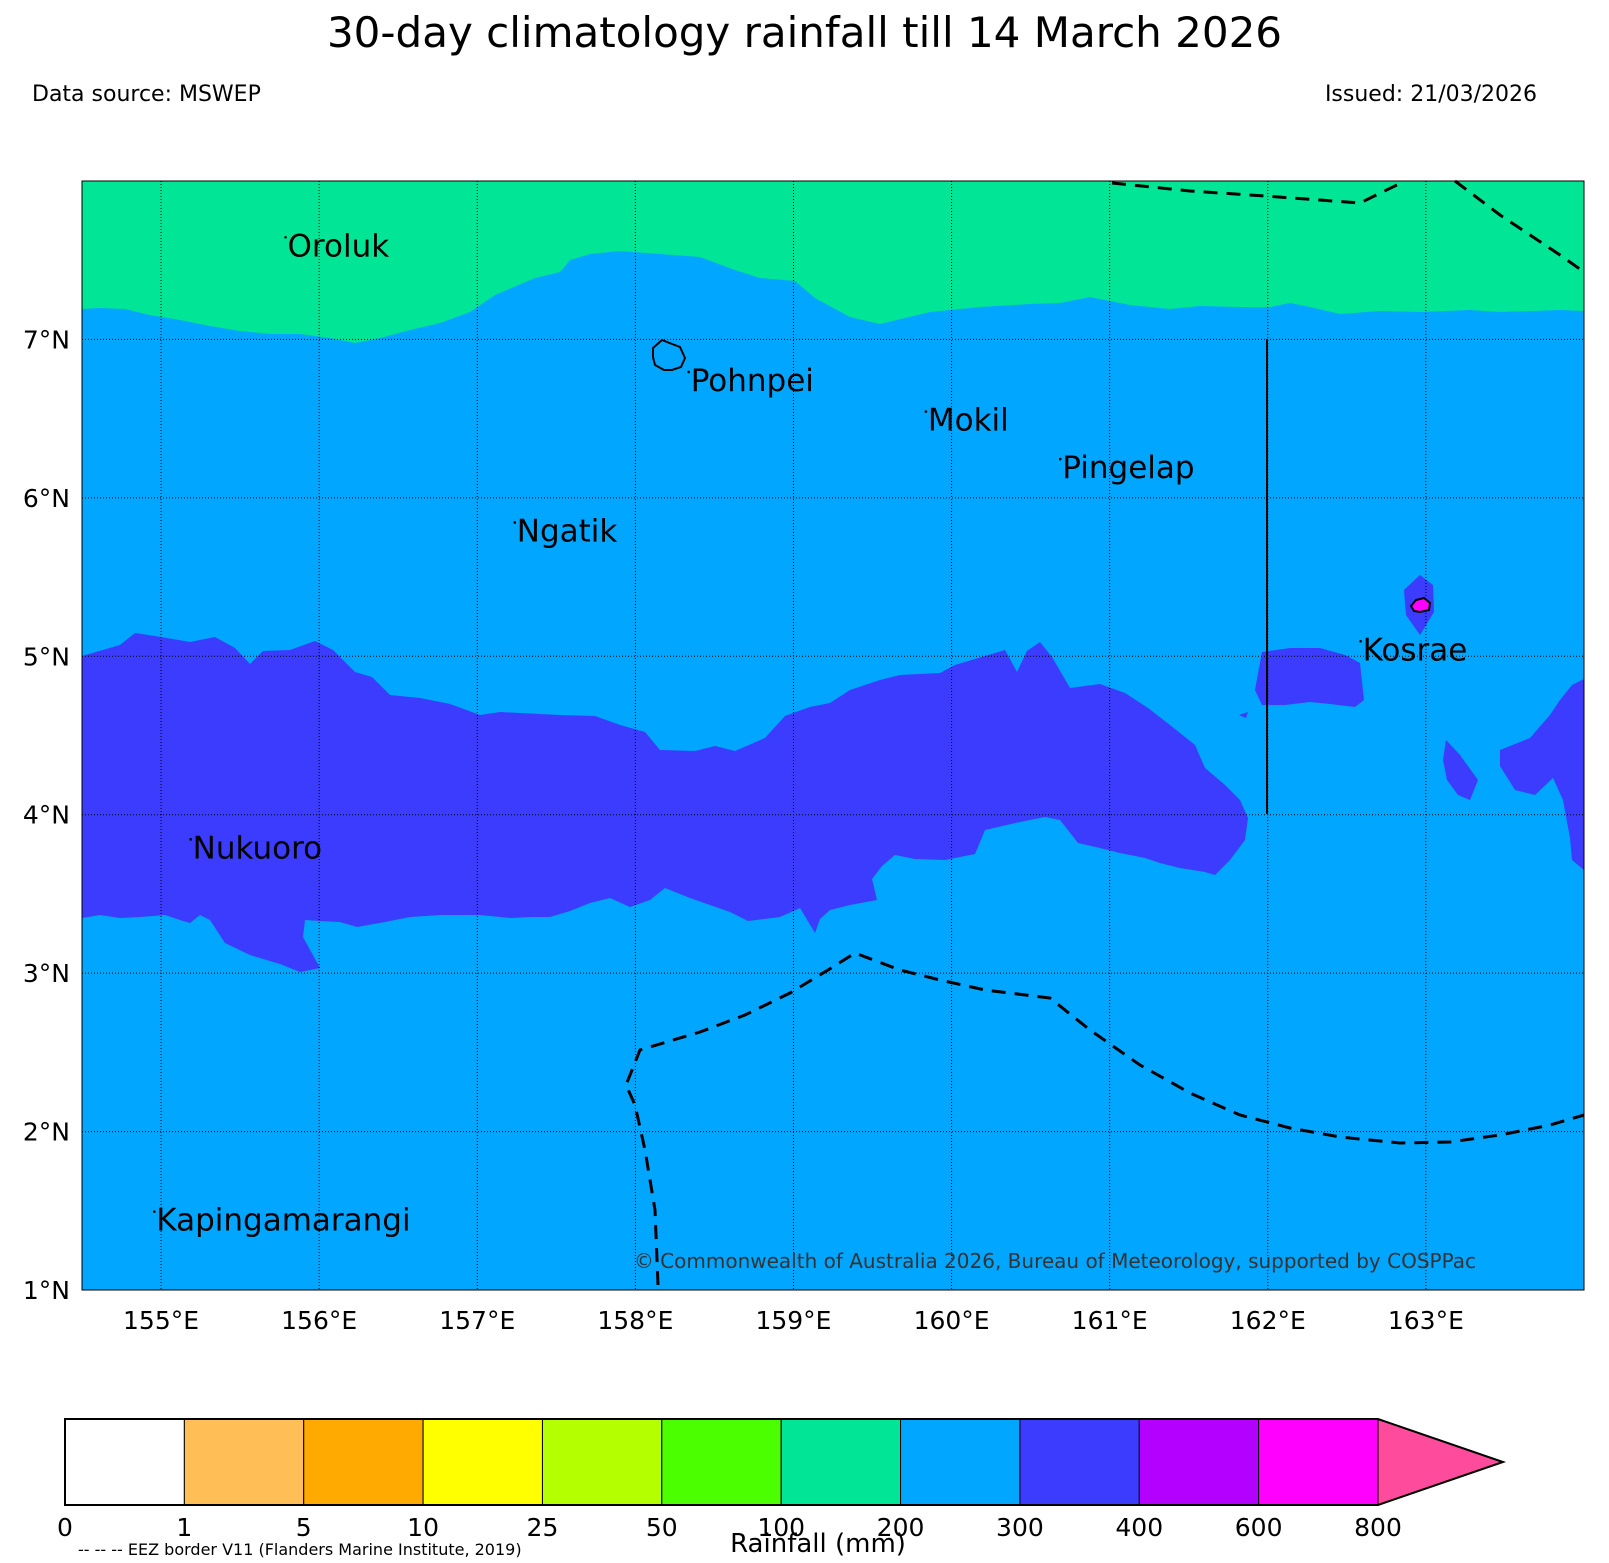 The width and height of the screenshot is (1609, 1563). What do you see at coordinates (781, 1527) in the screenshot?
I see `colorbar-tick-label: 100` at bounding box center [781, 1527].